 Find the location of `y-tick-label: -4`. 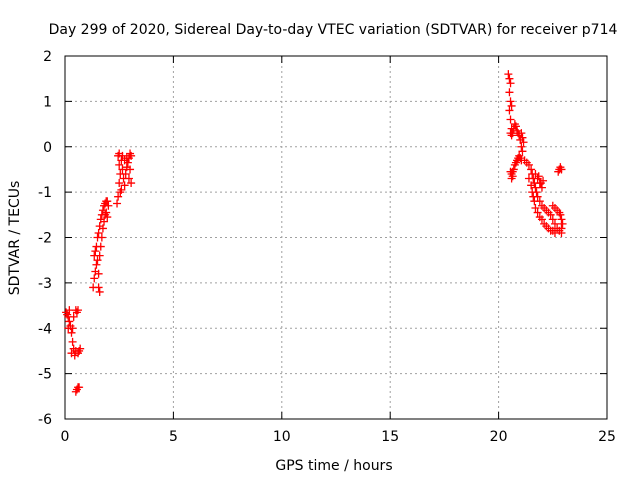

y-tick-label: -4 is located at coordinates (45, 329).